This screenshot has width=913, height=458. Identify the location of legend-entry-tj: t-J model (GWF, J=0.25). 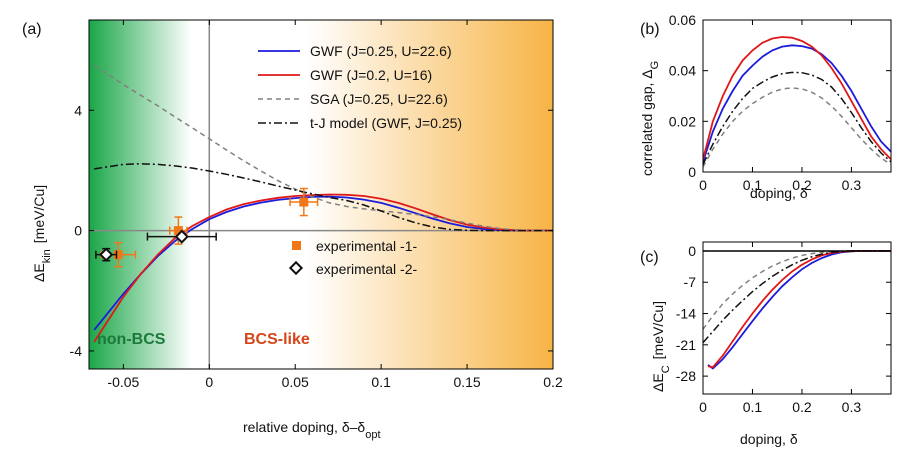
(386, 123).